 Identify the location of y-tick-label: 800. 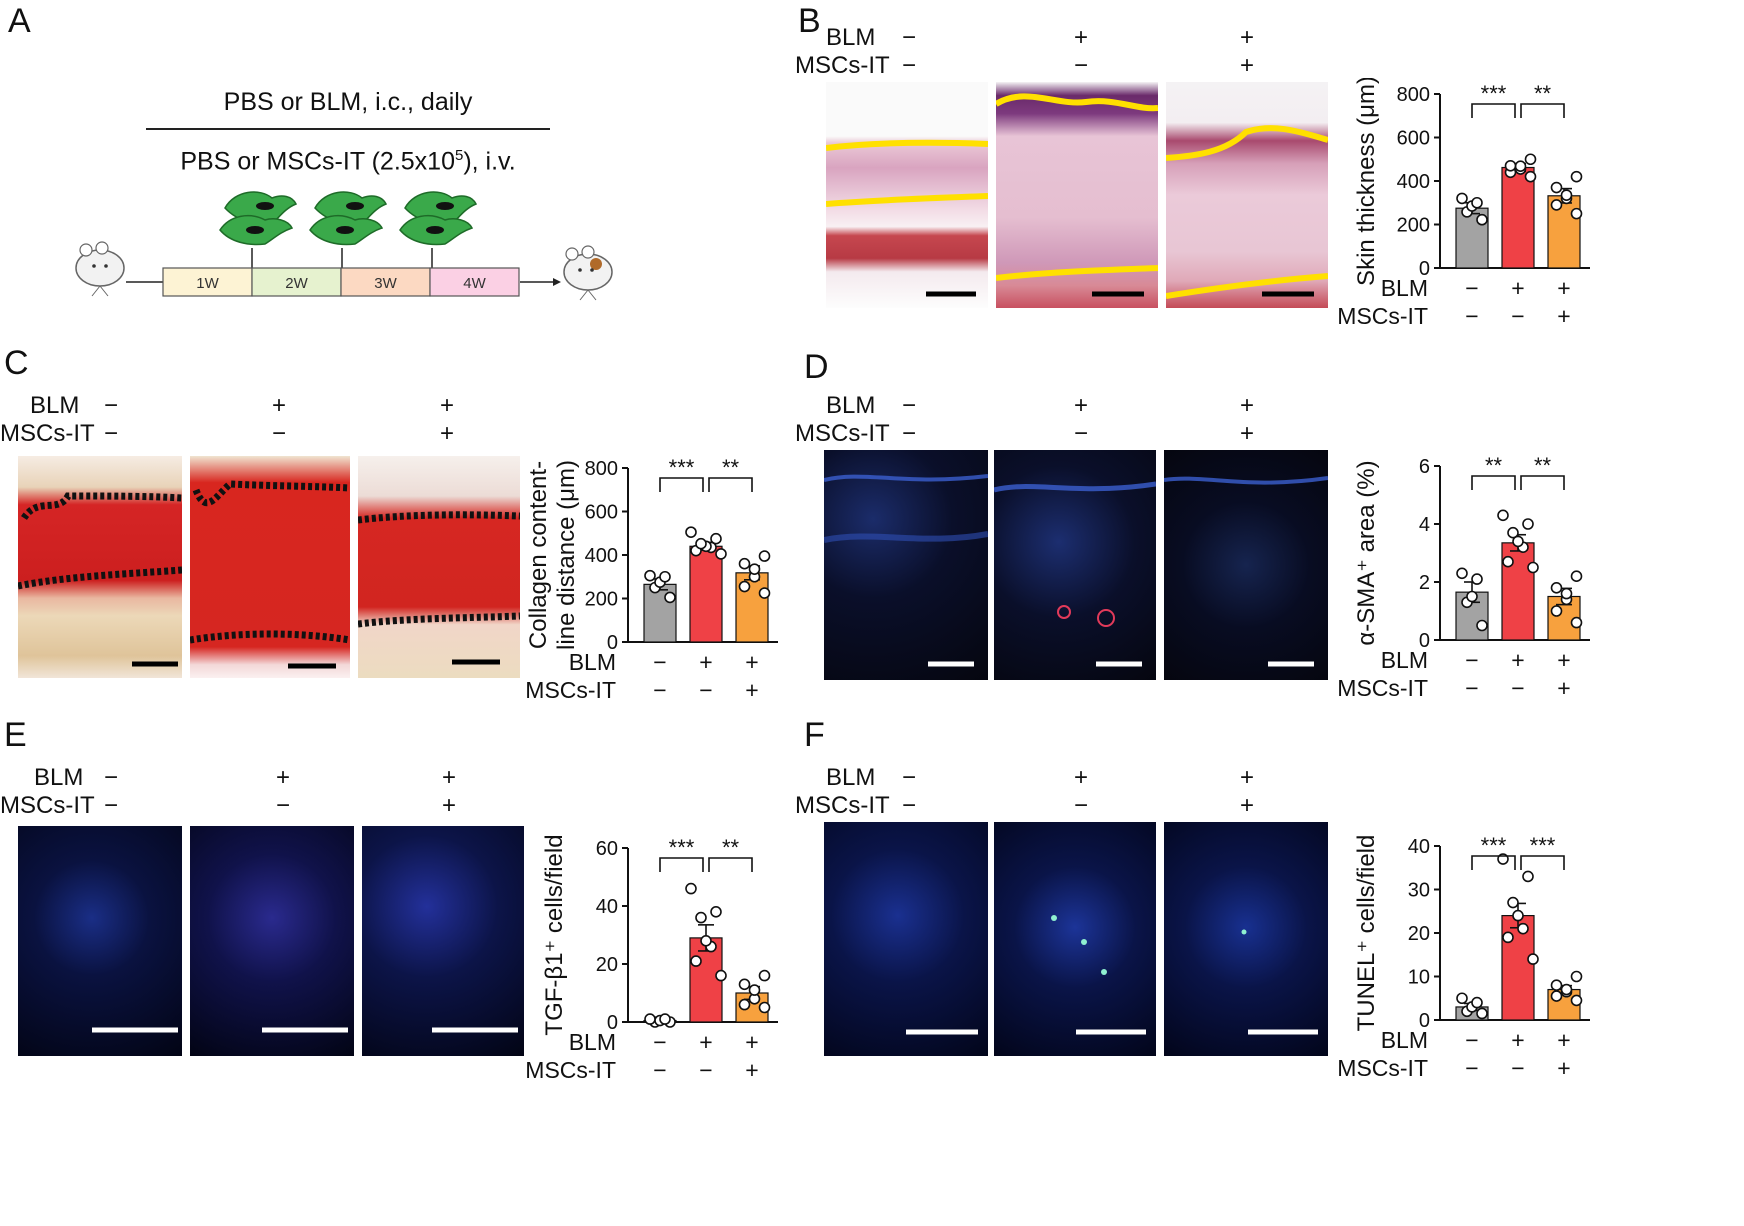
(1413, 95).